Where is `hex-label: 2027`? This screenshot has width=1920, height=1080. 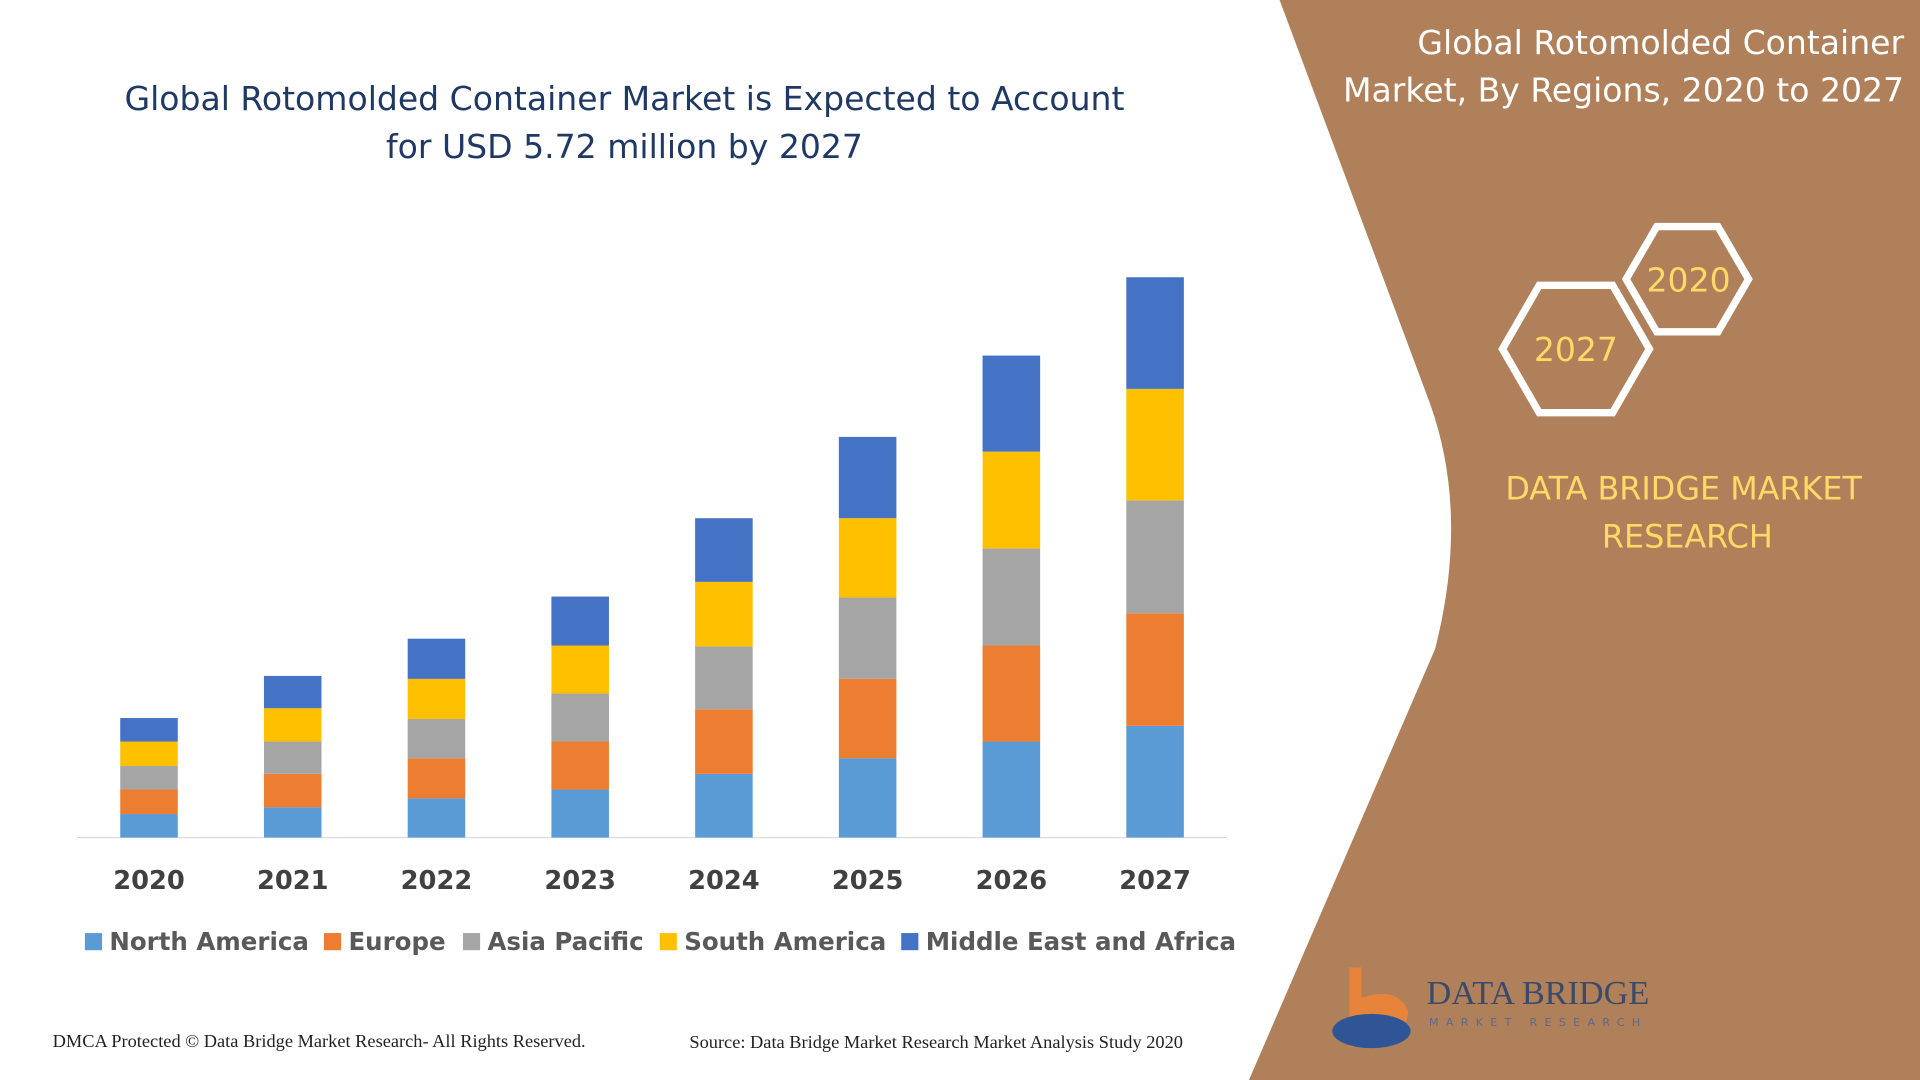
hex-label: 2027 is located at coordinates (1576, 349).